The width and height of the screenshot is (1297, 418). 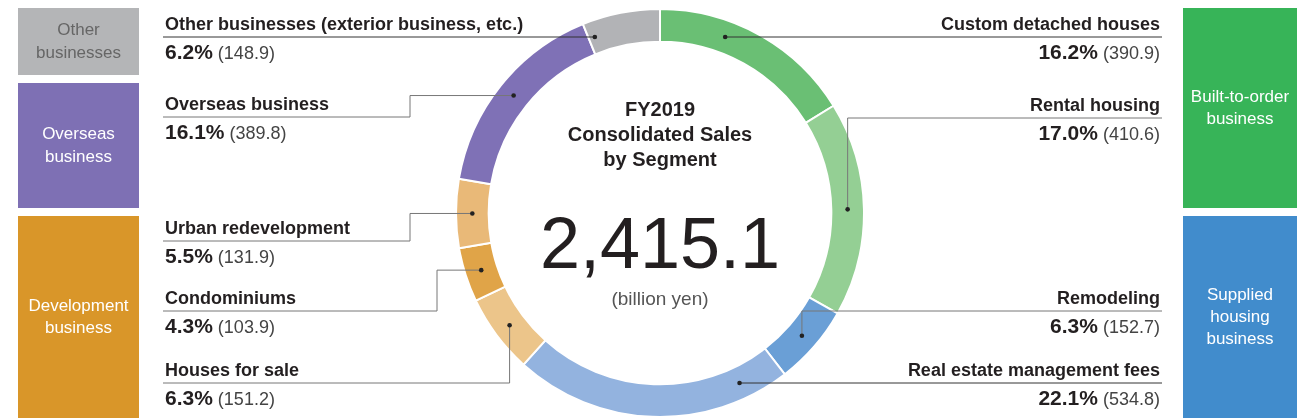 I want to click on data-label: 6.3% (151.2), so click(x=220, y=397).